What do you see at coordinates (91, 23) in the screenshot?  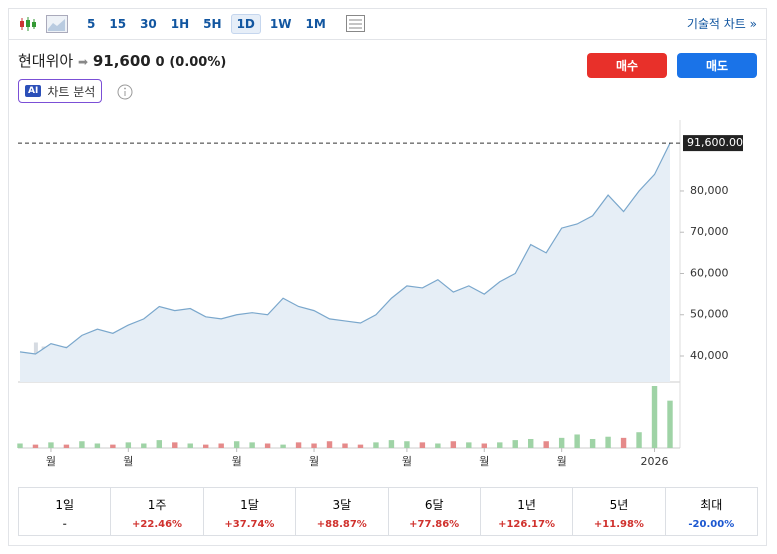 I see `interval-button: 5` at bounding box center [91, 23].